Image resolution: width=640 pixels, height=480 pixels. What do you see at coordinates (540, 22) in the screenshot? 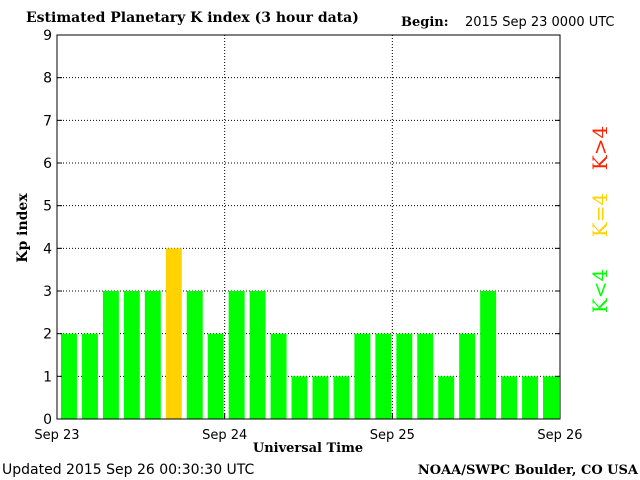
I see `begin-value: 2015 Sep 23 0000 UTC` at bounding box center [540, 22].